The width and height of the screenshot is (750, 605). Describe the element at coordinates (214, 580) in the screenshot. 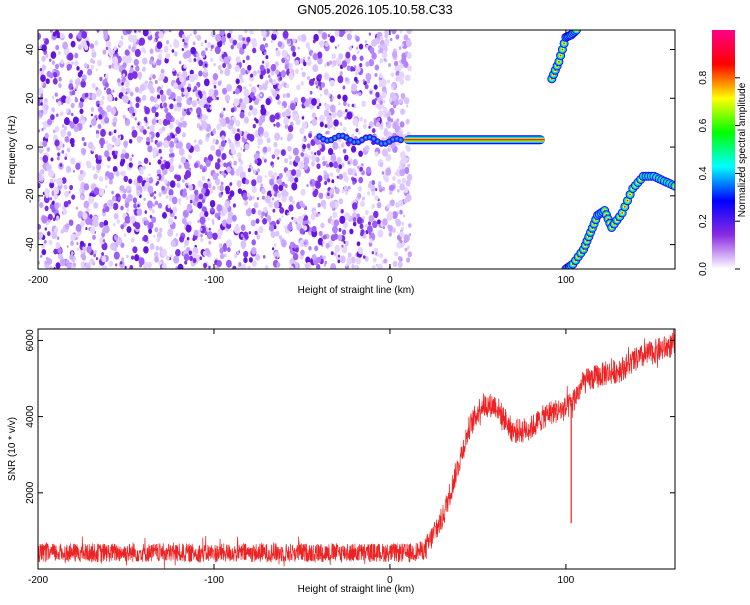

I see `snr-x-tick-label: -100` at that location.